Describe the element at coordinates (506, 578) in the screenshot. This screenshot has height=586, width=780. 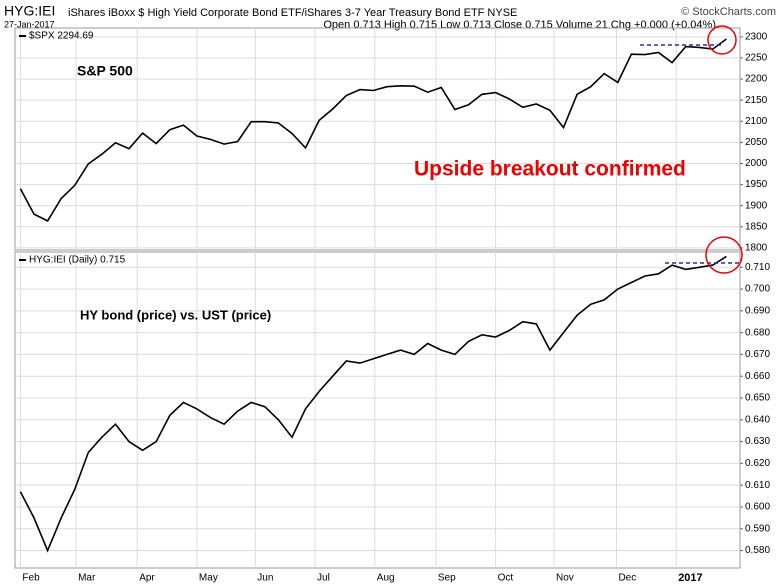
I see `x-tick-label: Oct` at that location.